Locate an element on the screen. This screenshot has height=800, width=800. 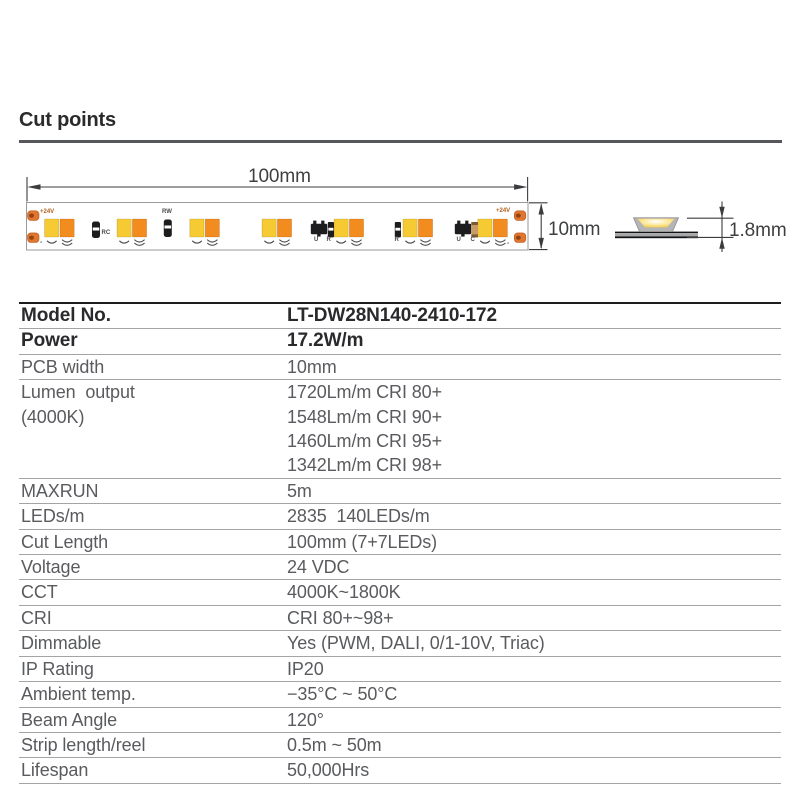
spec-row: IP Rating IP20 is located at coordinates (400, 670).